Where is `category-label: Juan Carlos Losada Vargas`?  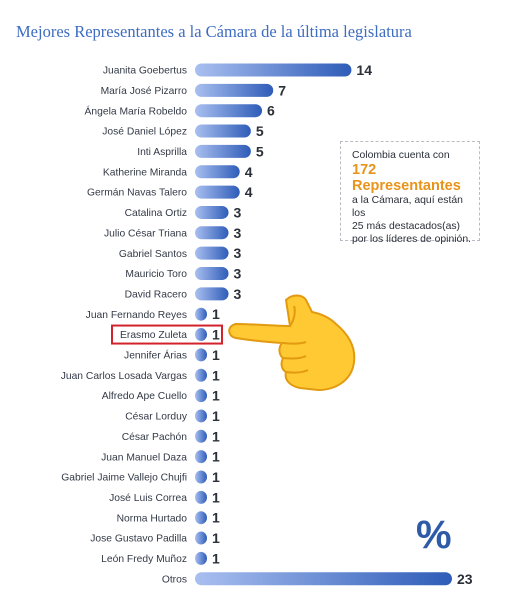
category-label: Juan Carlos Losada Vargas is located at coordinates (124, 376).